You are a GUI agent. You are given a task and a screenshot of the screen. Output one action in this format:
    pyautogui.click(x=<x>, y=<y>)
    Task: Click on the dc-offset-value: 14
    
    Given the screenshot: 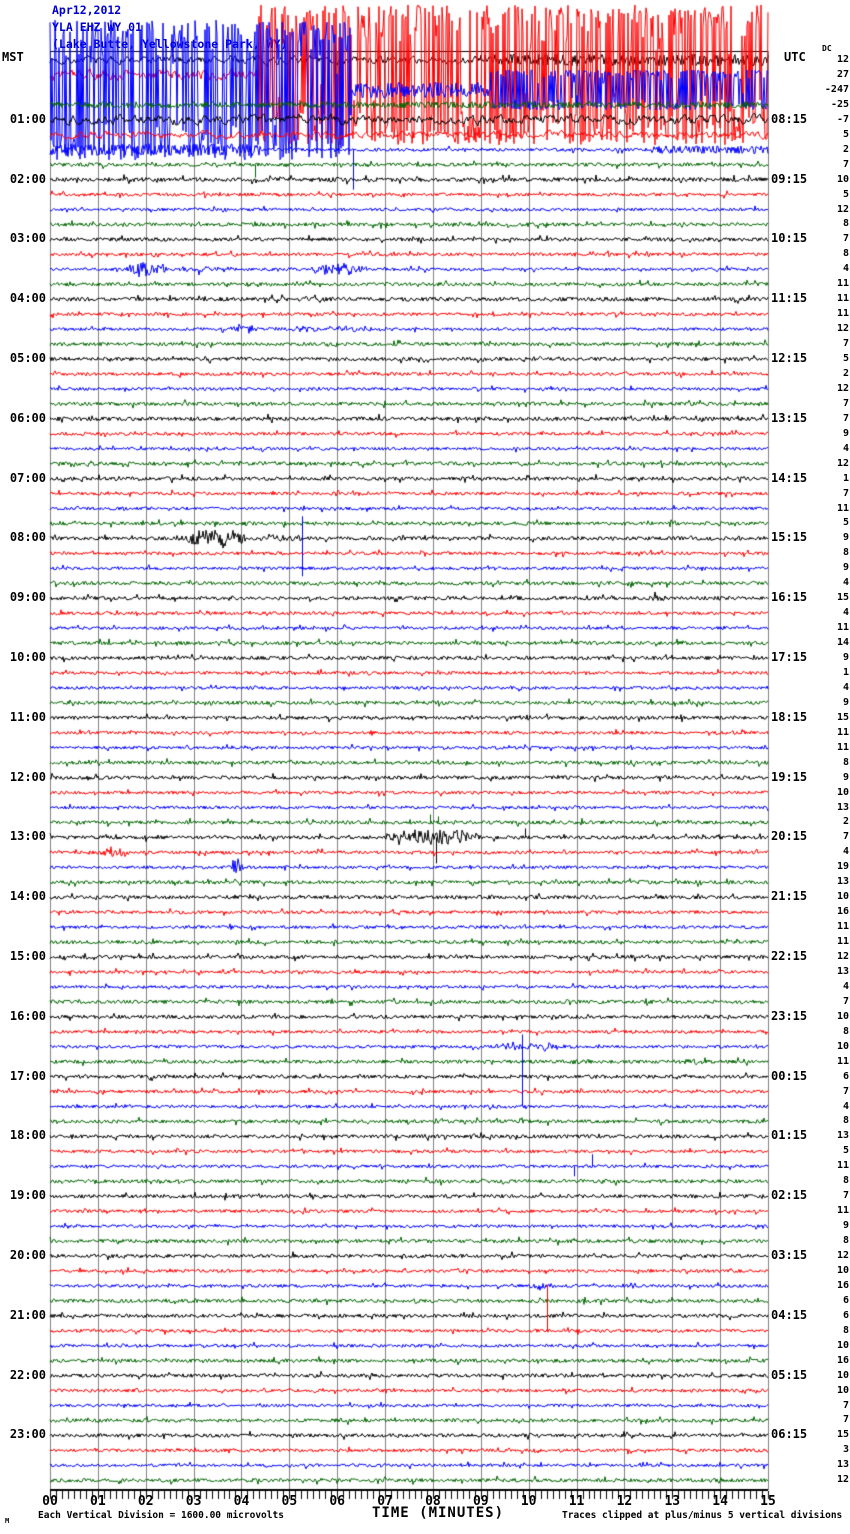 What is the action you would take?
    pyautogui.click(x=842, y=643)
    